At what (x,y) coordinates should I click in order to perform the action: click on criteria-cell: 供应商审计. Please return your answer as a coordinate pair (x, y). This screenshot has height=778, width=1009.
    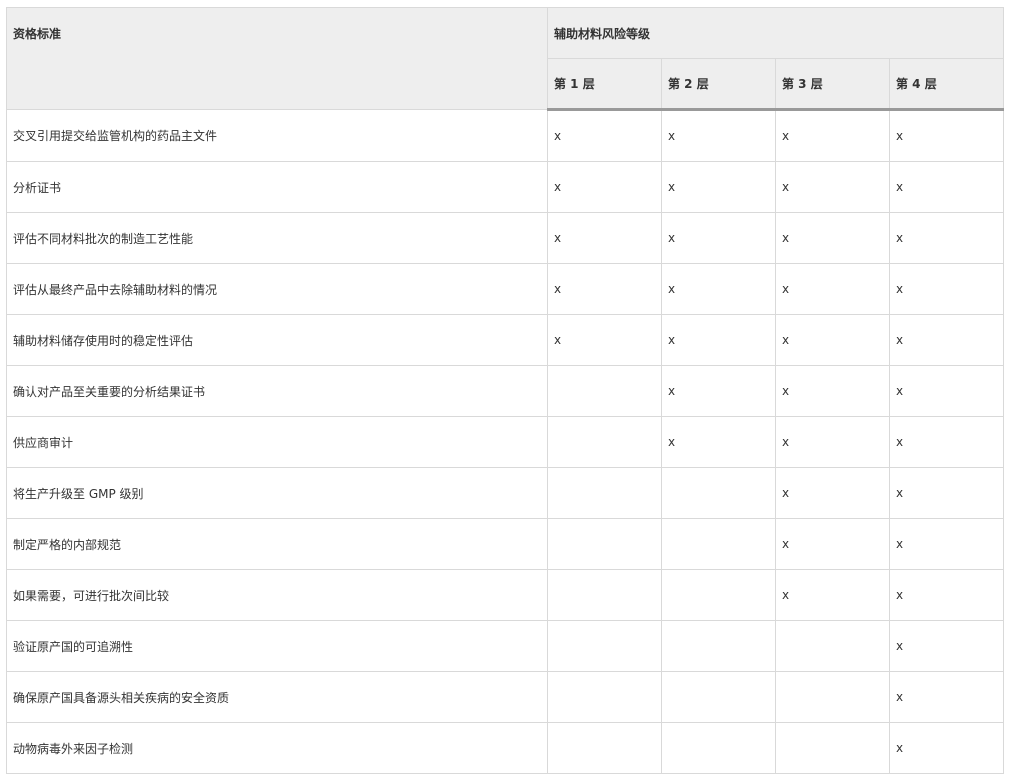
    Looking at the image, I should click on (277, 442).